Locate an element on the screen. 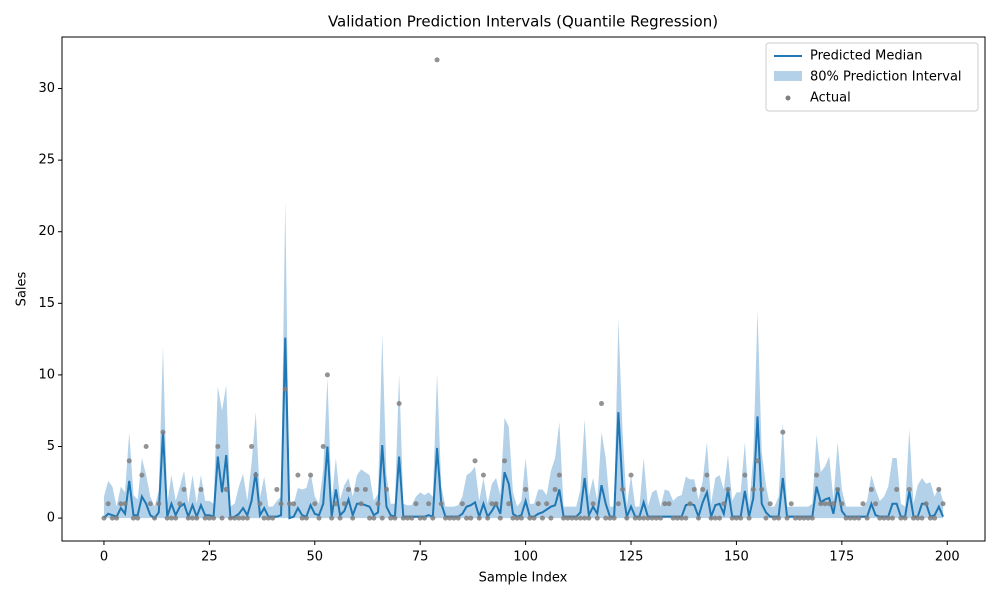  legend-label: Actual is located at coordinates (830, 98).